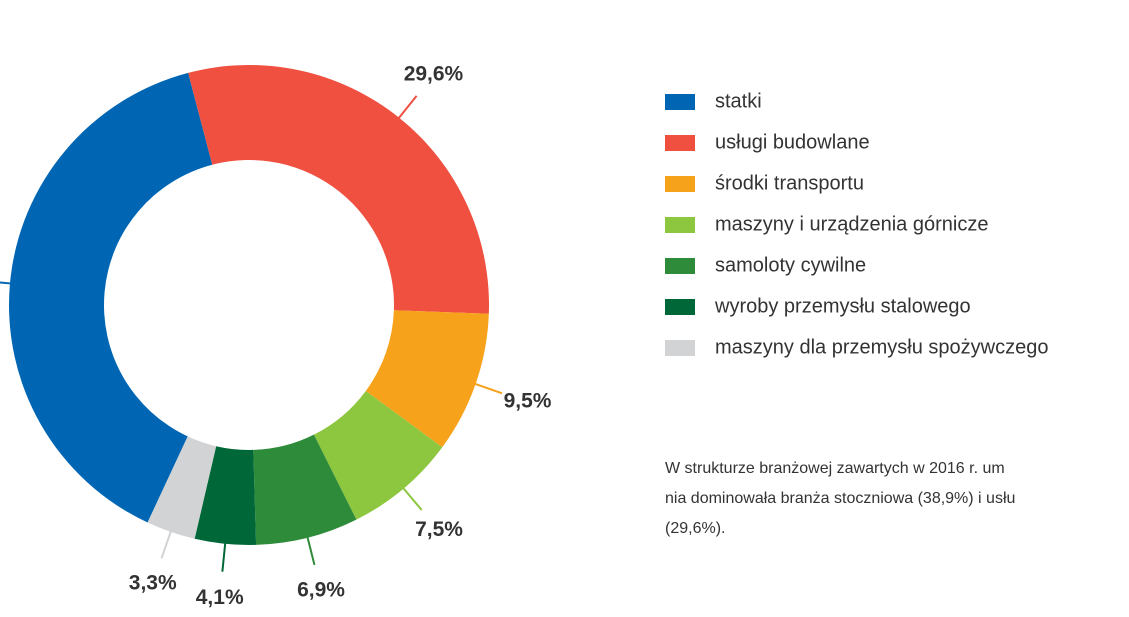 The image size is (1129, 617). I want to click on legend-label: samoloty cywilne, so click(790, 265).